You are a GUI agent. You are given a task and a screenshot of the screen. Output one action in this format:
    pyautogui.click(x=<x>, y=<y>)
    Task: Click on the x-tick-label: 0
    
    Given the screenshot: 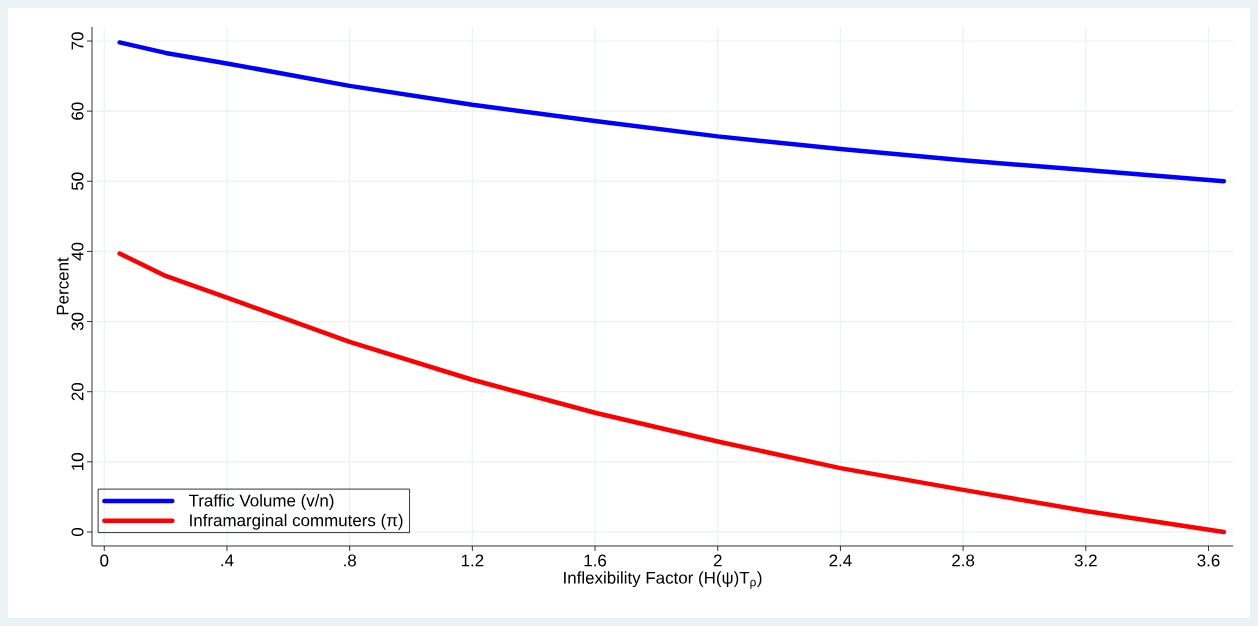 What is the action you would take?
    pyautogui.click(x=104, y=560)
    